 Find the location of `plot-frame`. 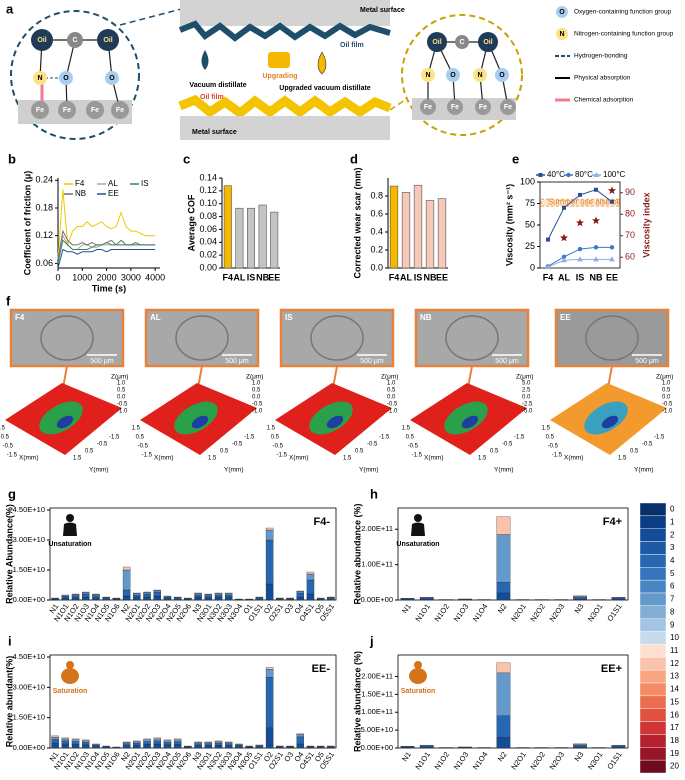

plot-frame is located at coordinates (193, 701).